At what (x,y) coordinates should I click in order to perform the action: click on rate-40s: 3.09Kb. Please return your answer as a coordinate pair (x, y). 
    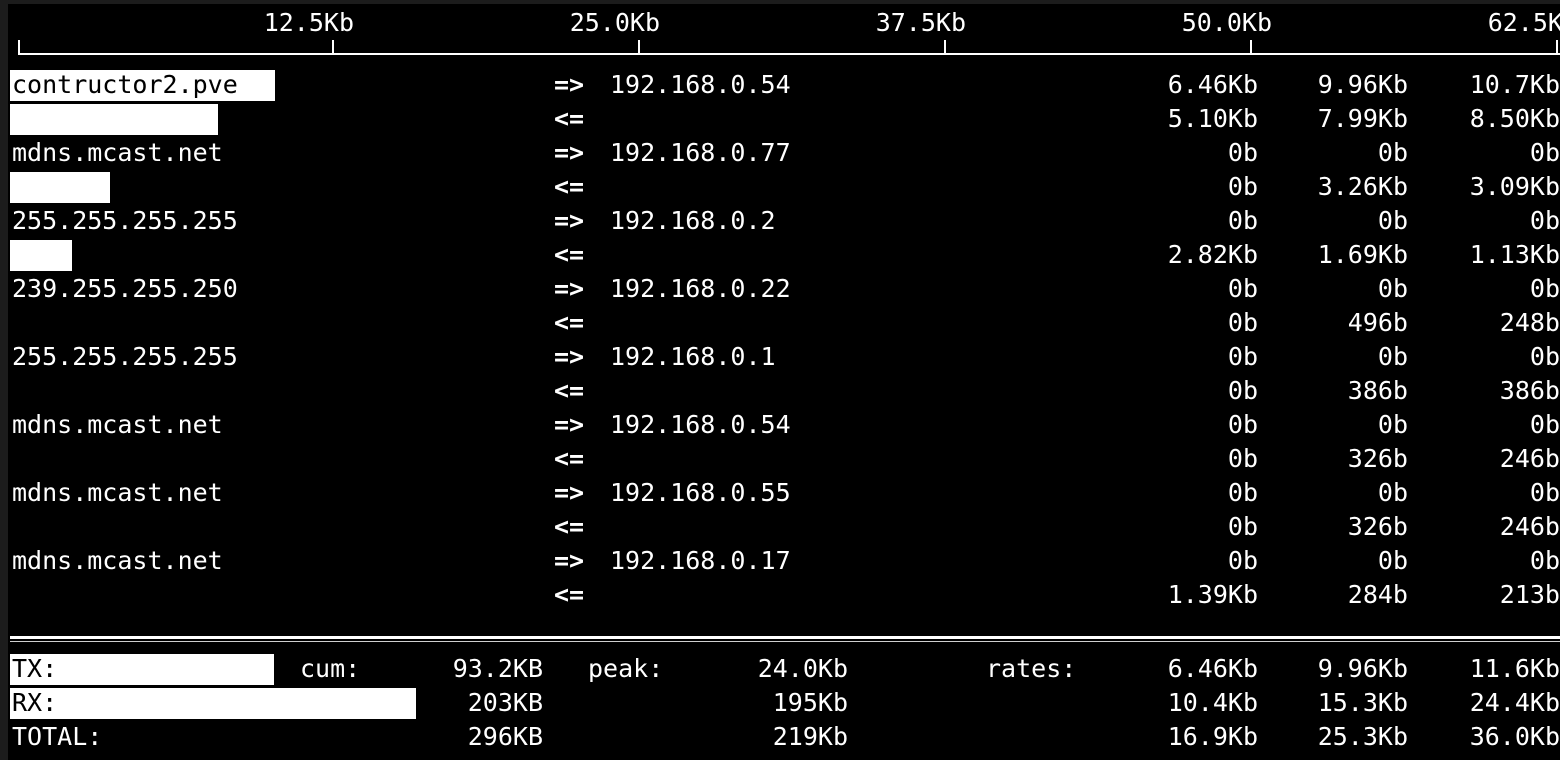
    Looking at the image, I should click on (1514, 186).